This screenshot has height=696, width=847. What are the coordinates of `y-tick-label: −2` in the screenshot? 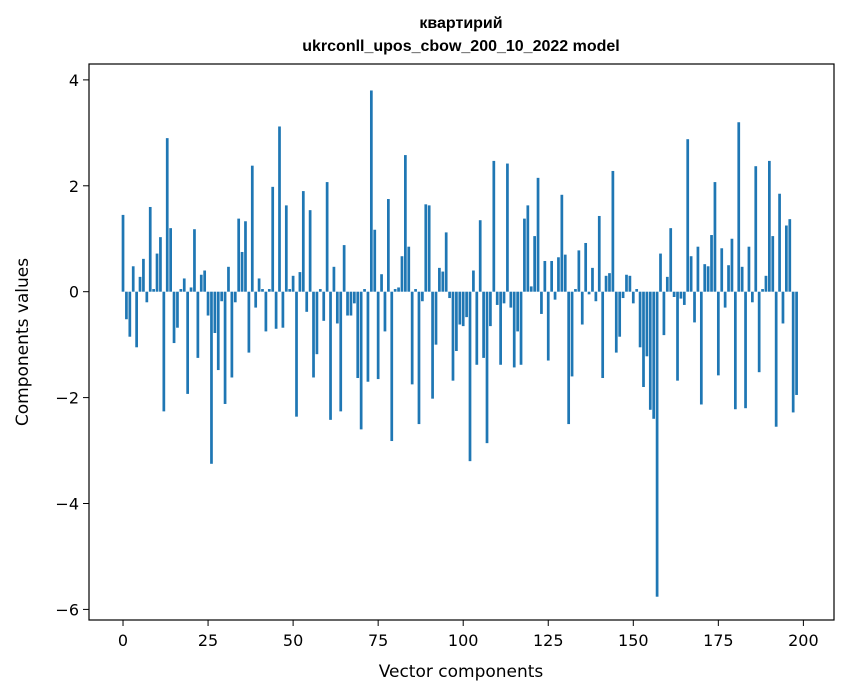 It's located at (67, 398).